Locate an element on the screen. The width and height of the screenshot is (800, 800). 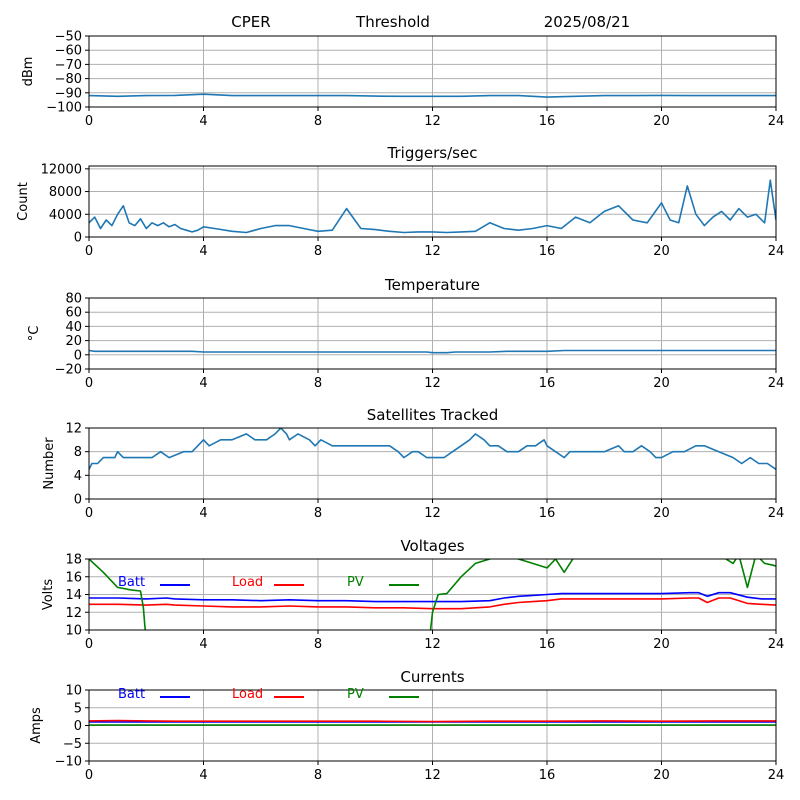
series-line-pv is located at coordinates (432, 594).